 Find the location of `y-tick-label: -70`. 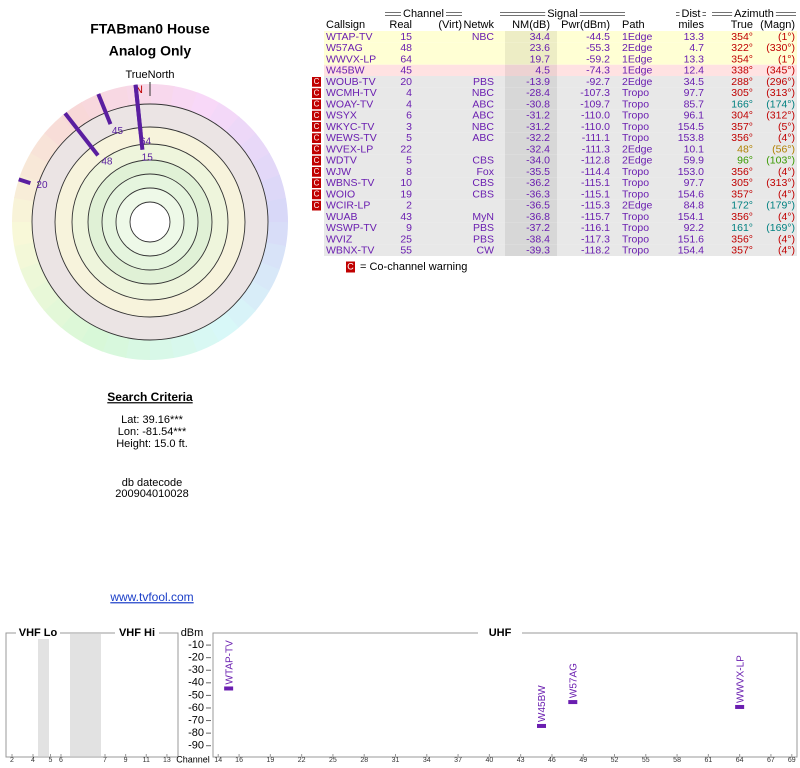

y-tick-label: -70 is located at coordinates (196, 720).